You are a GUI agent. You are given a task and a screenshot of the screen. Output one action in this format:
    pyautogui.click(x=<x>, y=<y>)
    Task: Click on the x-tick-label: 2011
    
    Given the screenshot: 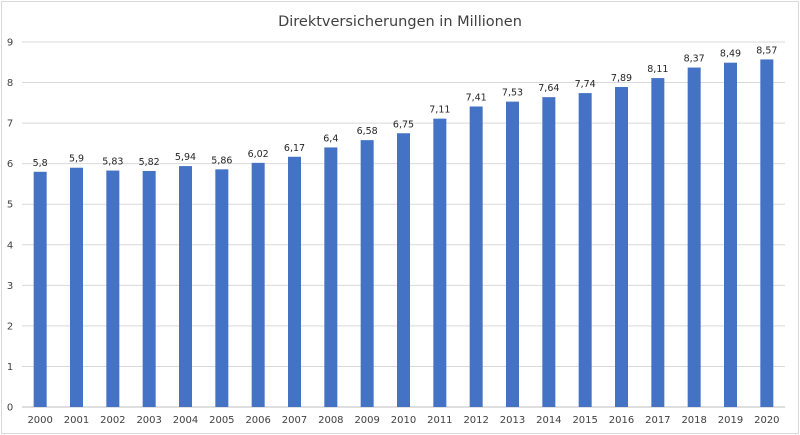 What is the action you would take?
    pyautogui.click(x=439, y=420)
    